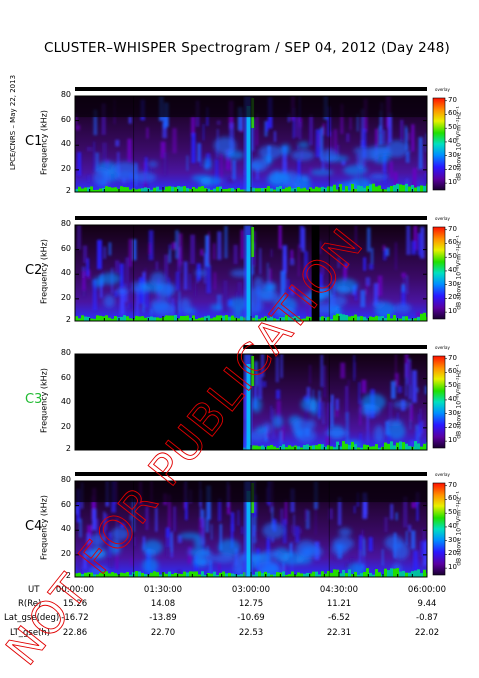 The image size is (479, 678). I want to click on x-axis-value: 03:00:00, so click(251, 590).